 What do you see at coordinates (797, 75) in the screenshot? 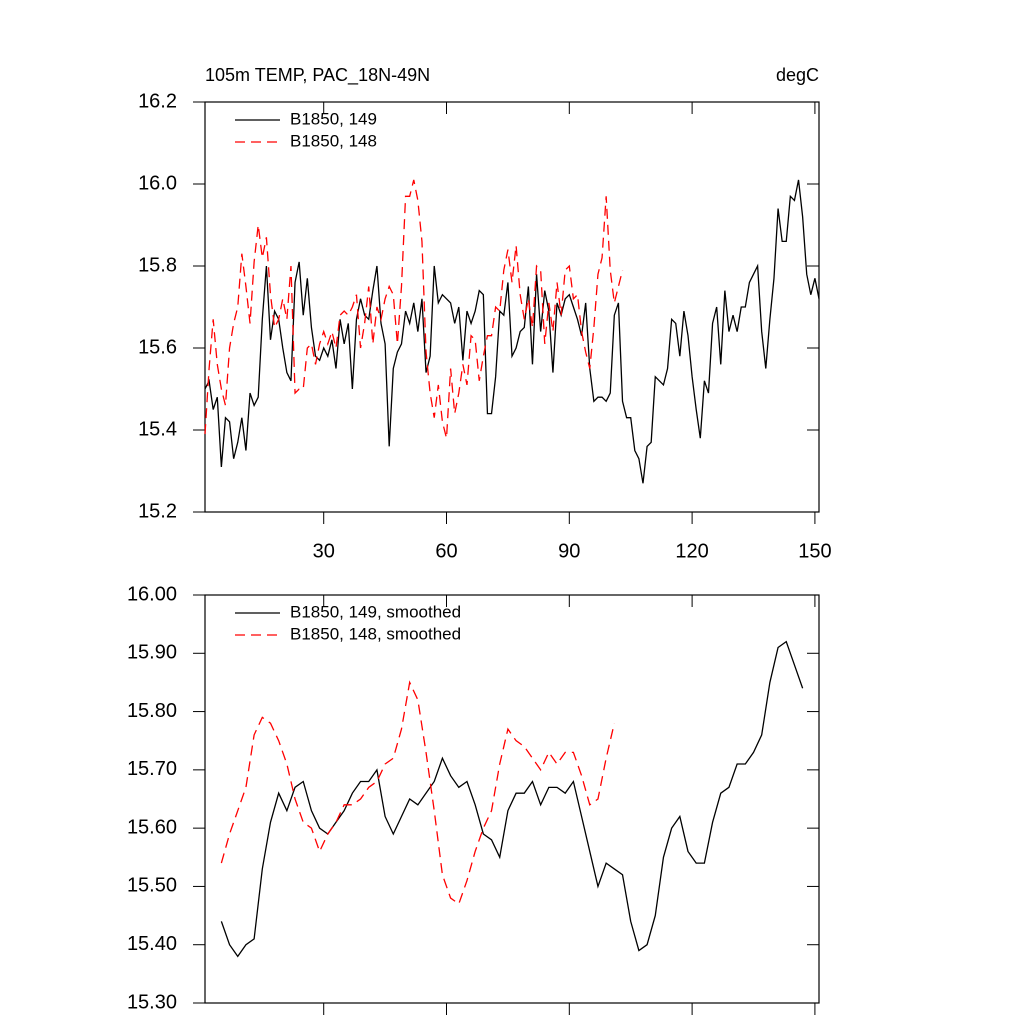
I see `units-label: degC` at bounding box center [797, 75].